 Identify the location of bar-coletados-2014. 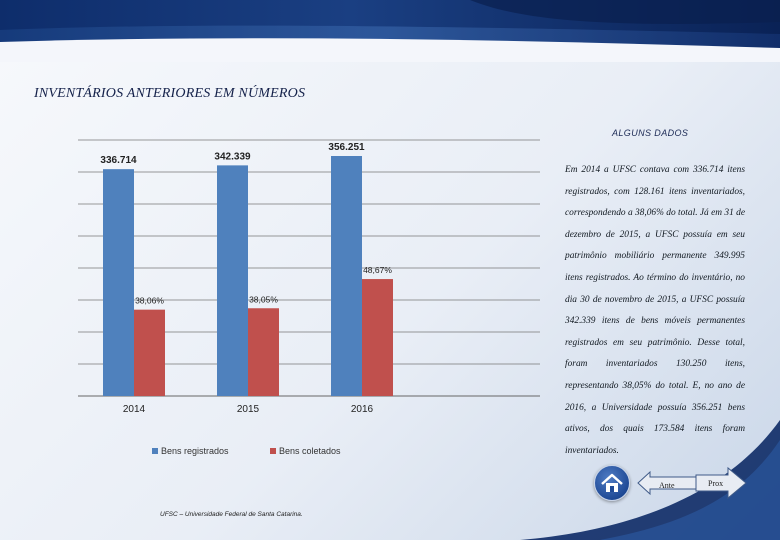
(149, 352).